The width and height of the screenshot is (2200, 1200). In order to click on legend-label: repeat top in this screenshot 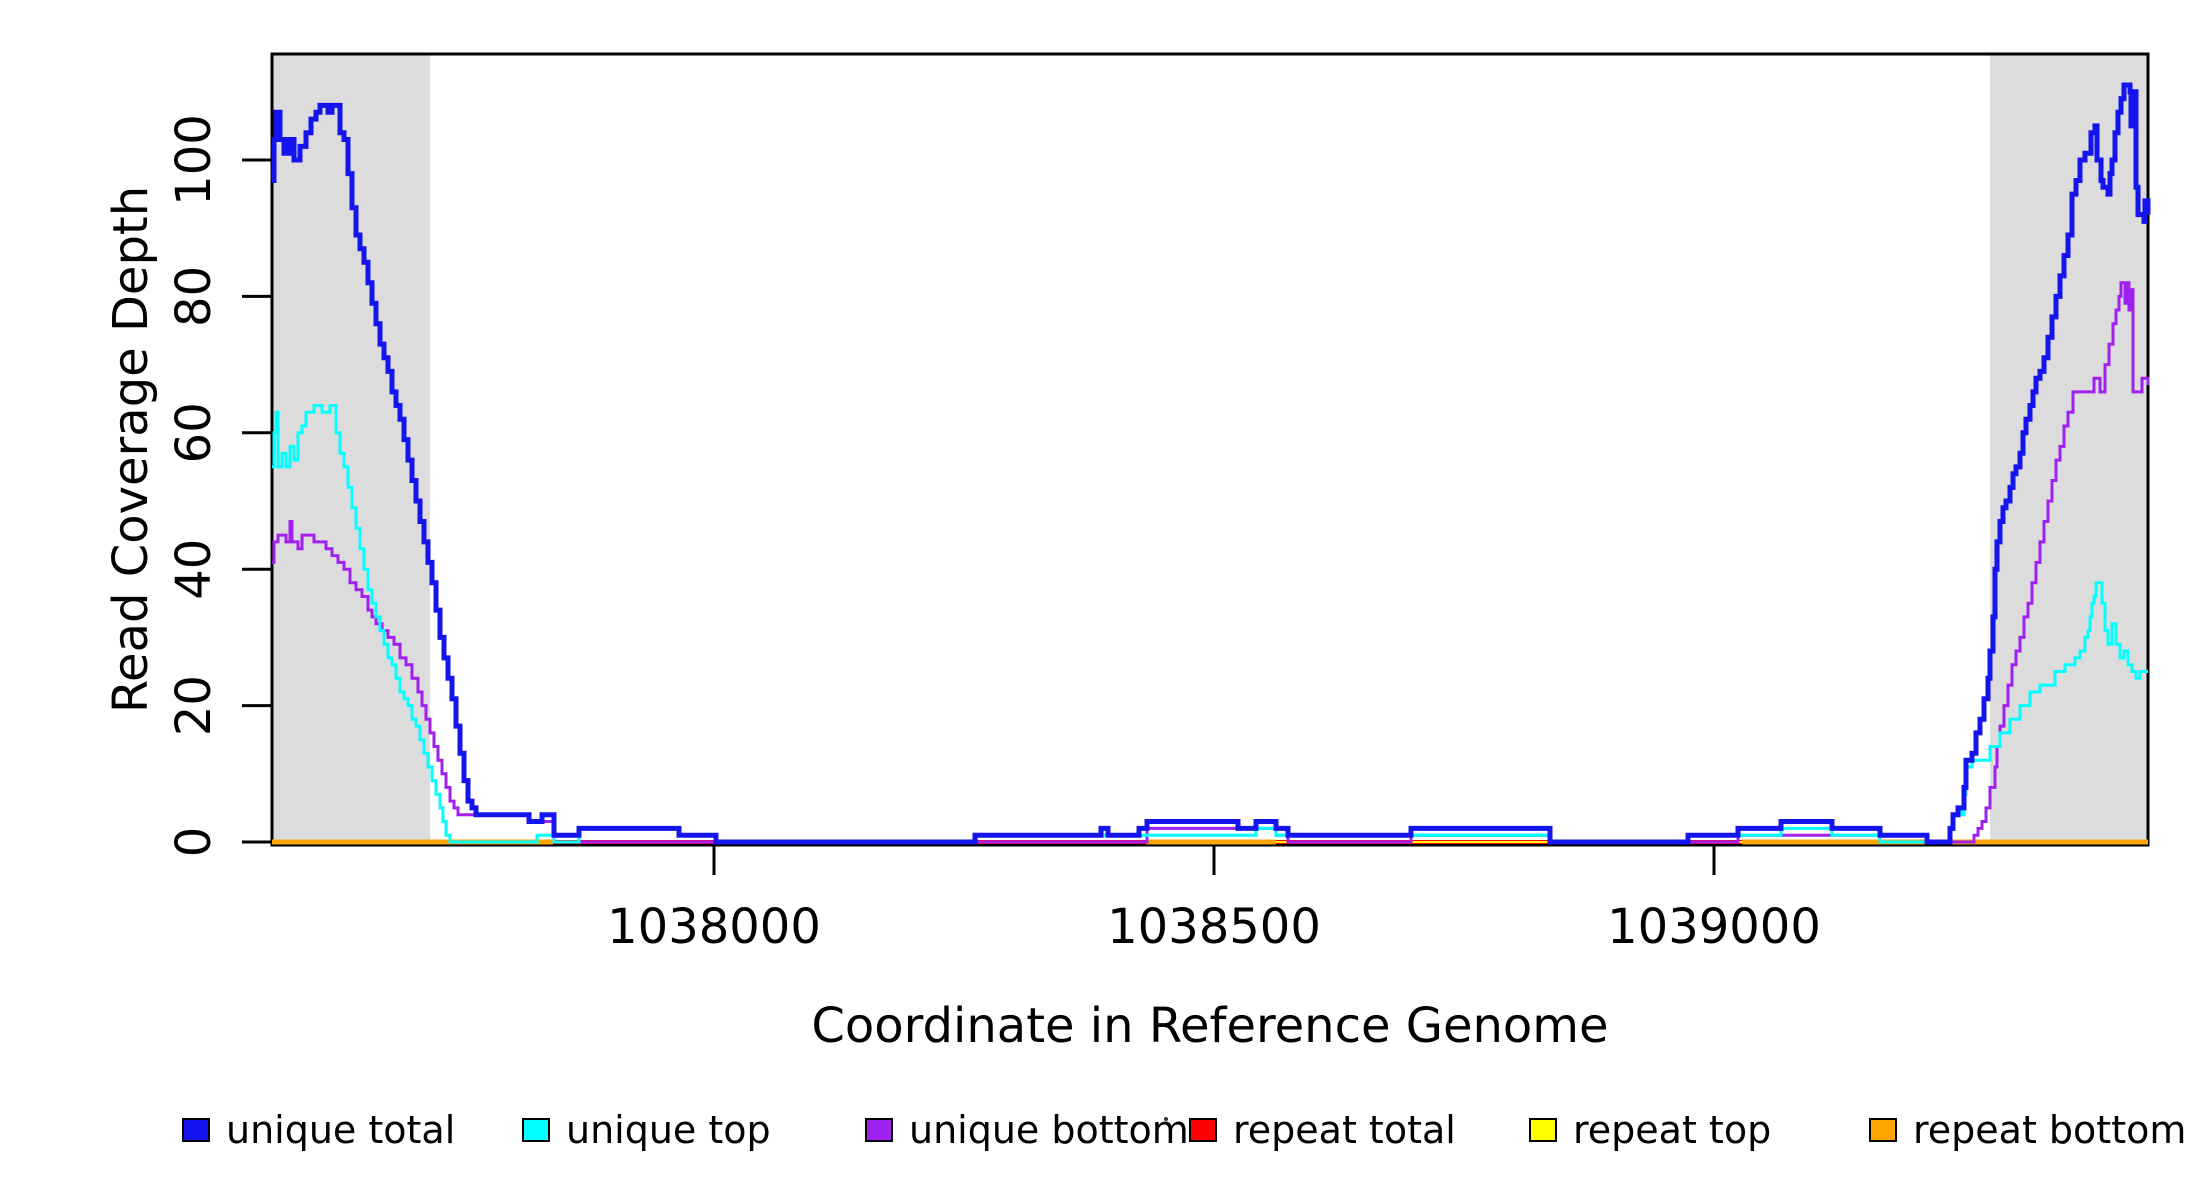, I will do `click(1672, 1130)`.